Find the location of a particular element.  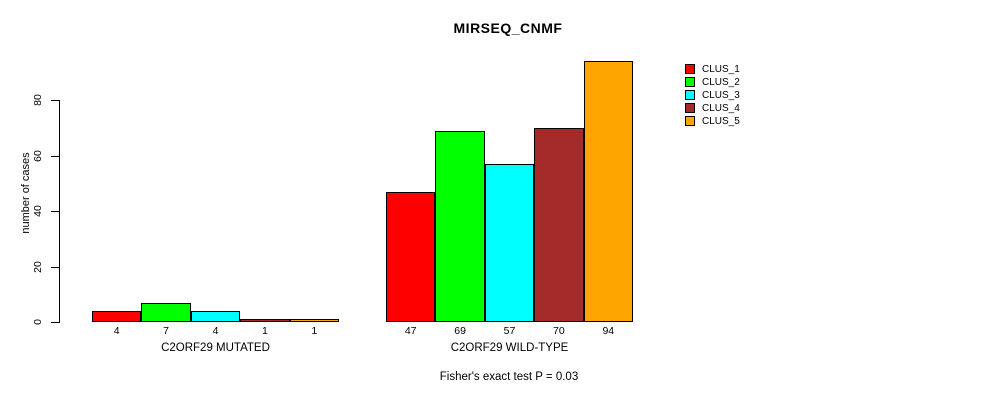

y-axis-label: number of cases is located at coordinates (26, 193).